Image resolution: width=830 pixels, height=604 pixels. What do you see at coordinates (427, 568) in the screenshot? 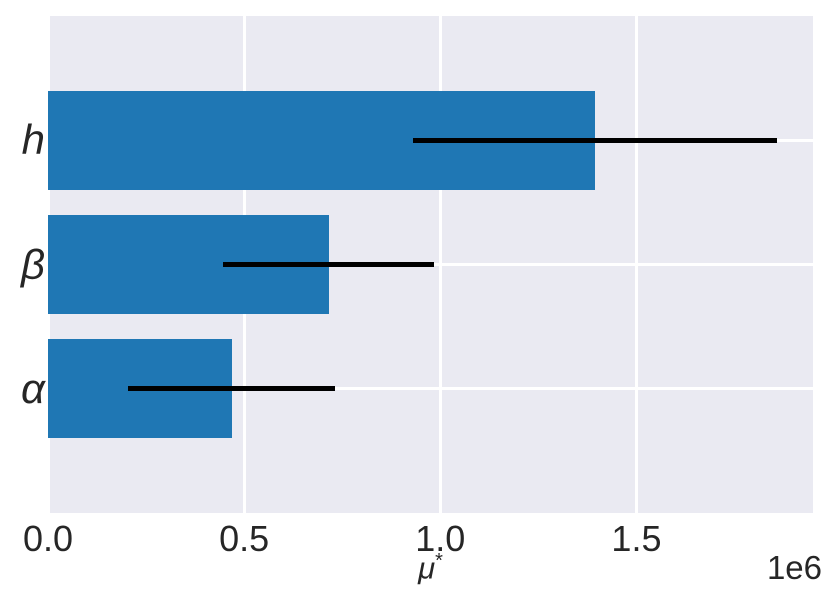
I see `x-axis-label-mu: μ` at bounding box center [427, 568].